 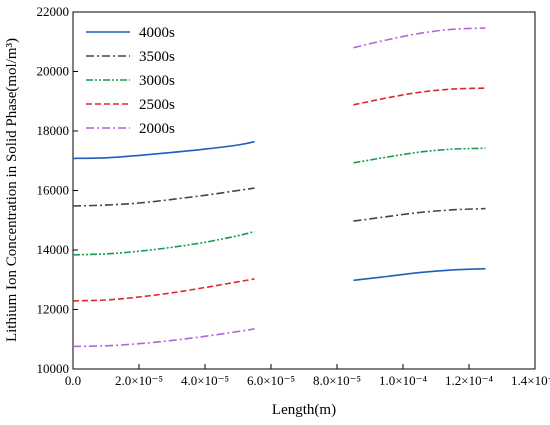 I want to click on x-tick-label: 0.0, so click(x=73, y=380).